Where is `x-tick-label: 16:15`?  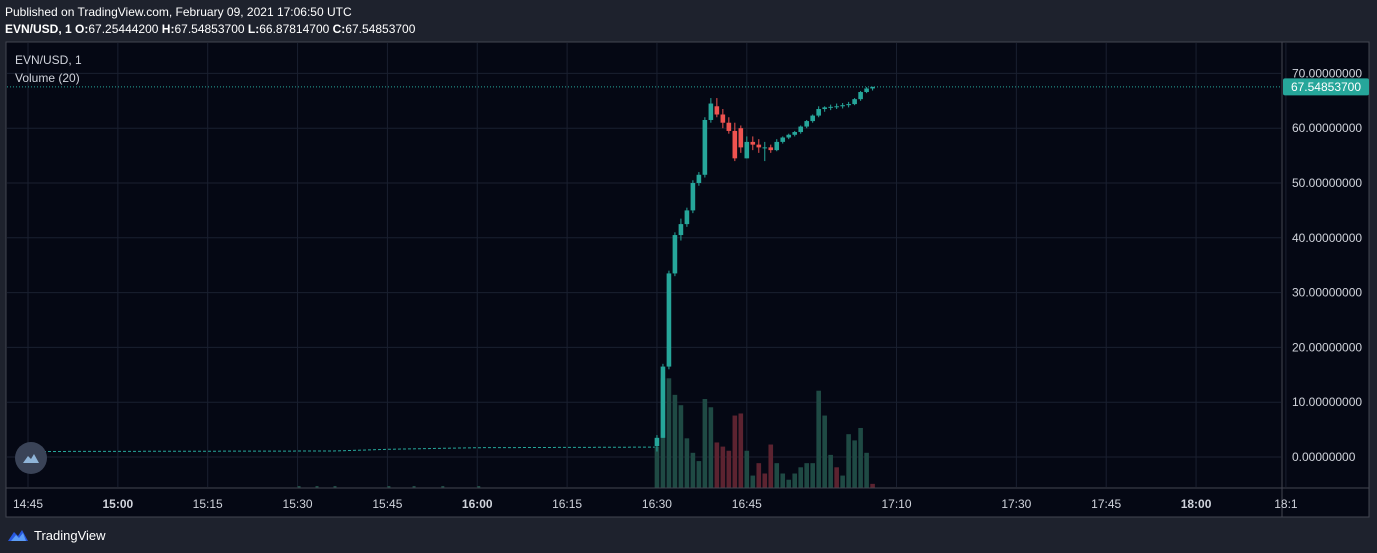 x-tick-label: 16:15 is located at coordinates (567, 504).